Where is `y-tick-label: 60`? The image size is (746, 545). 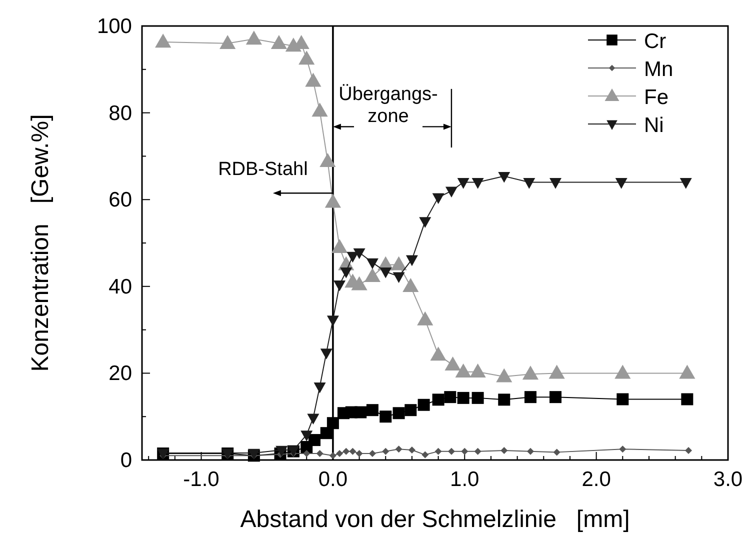 y-tick-label: 60 is located at coordinates (120, 200).